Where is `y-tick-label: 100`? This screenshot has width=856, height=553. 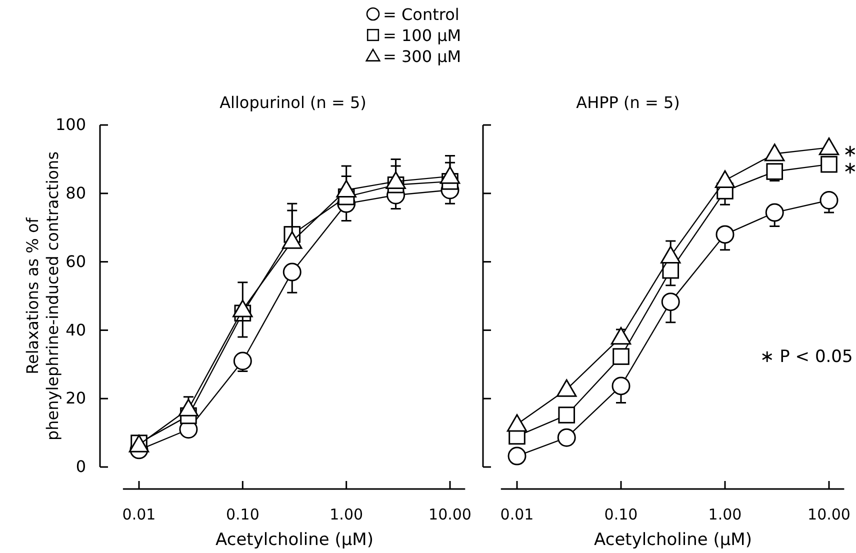
y-tick-label: 100 is located at coordinates (70, 124).